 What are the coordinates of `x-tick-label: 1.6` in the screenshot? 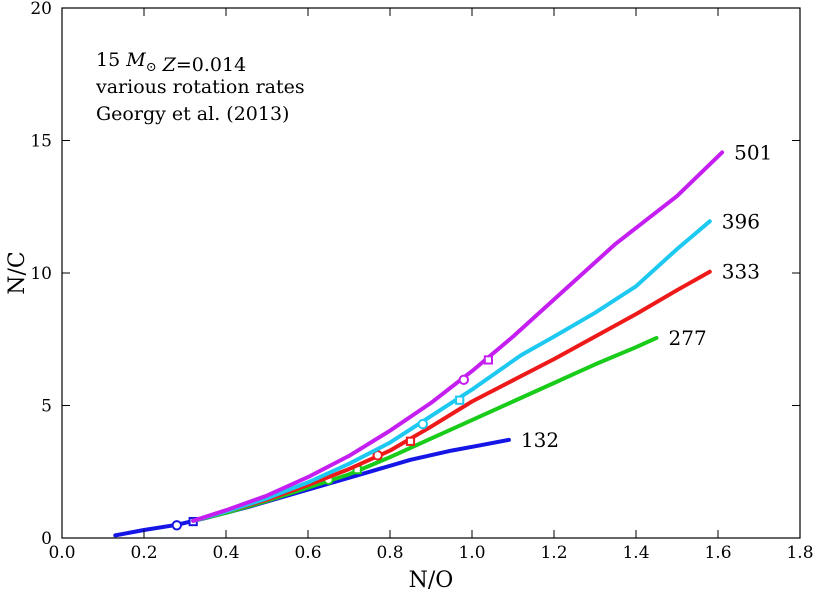 It's located at (717, 553).